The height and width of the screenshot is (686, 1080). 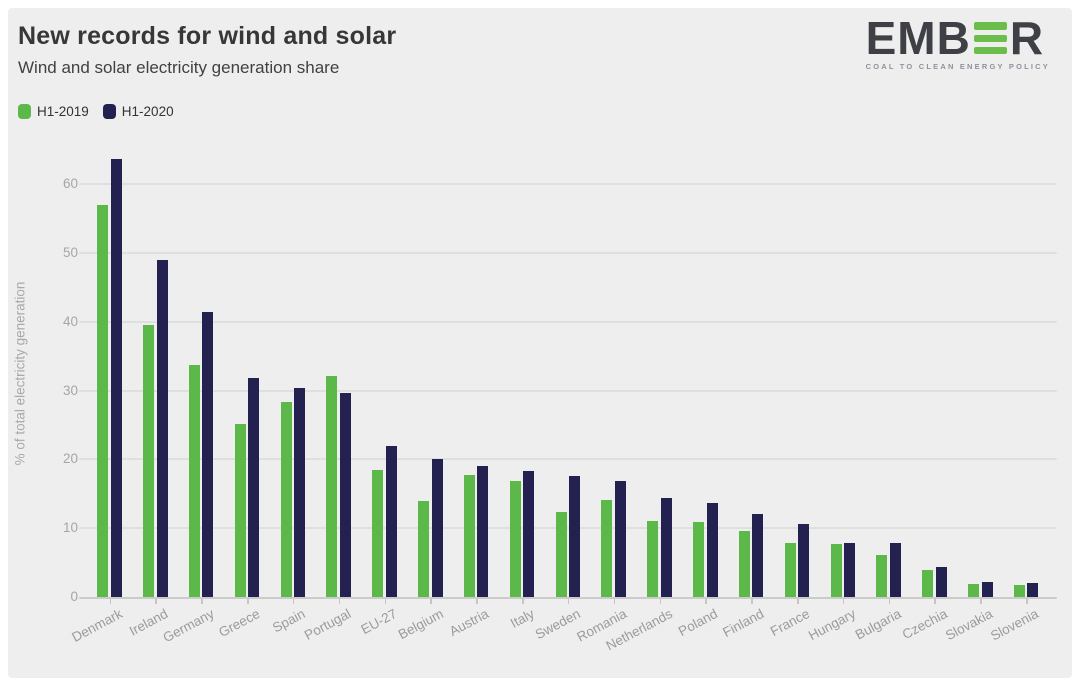 I want to click on x-axis-label: Slovakia, so click(x=969, y=625).